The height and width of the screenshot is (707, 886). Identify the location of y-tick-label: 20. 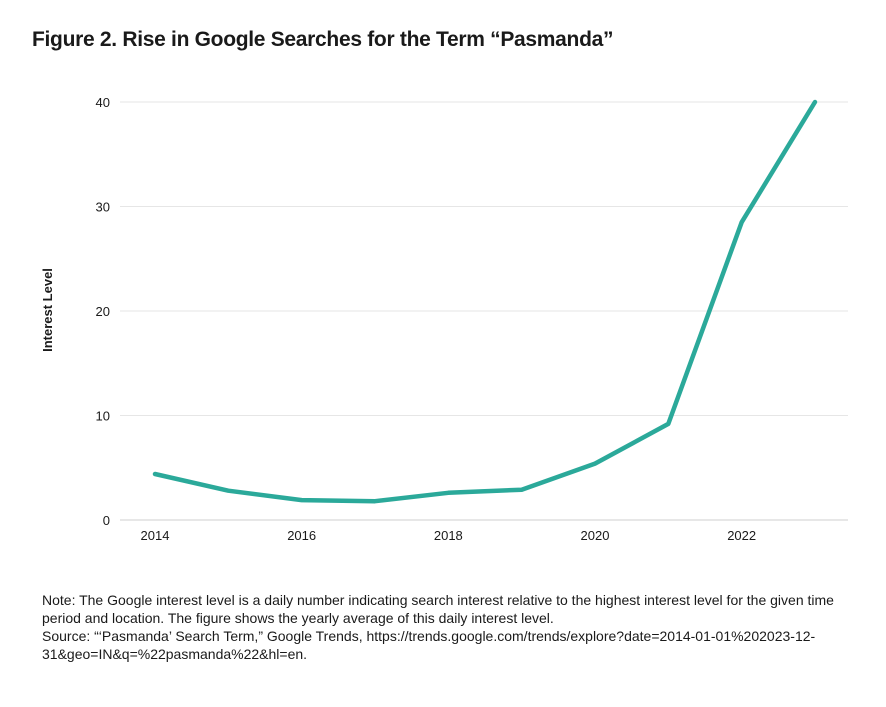
(103, 311).